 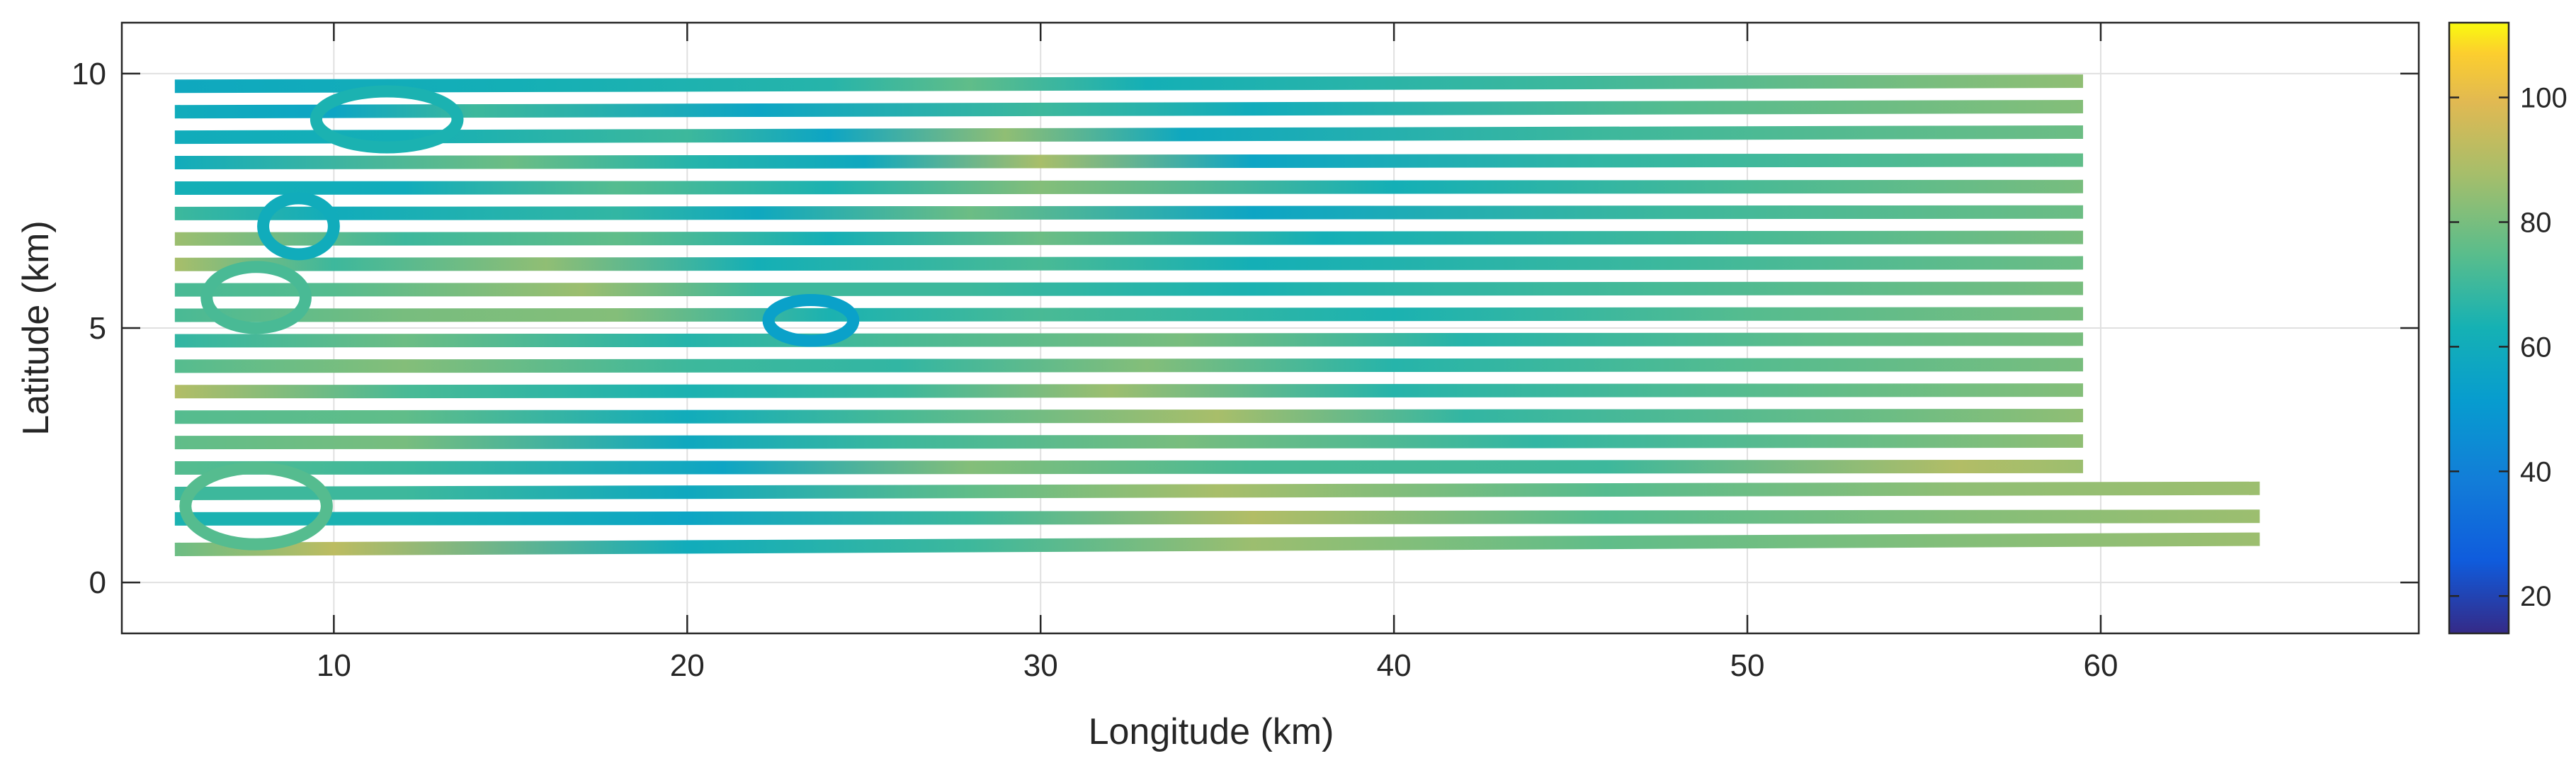 What do you see at coordinates (2536, 471) in the screenshot?
I see `colorbar-tick-label: 40` at bounding box center [2536, 471].